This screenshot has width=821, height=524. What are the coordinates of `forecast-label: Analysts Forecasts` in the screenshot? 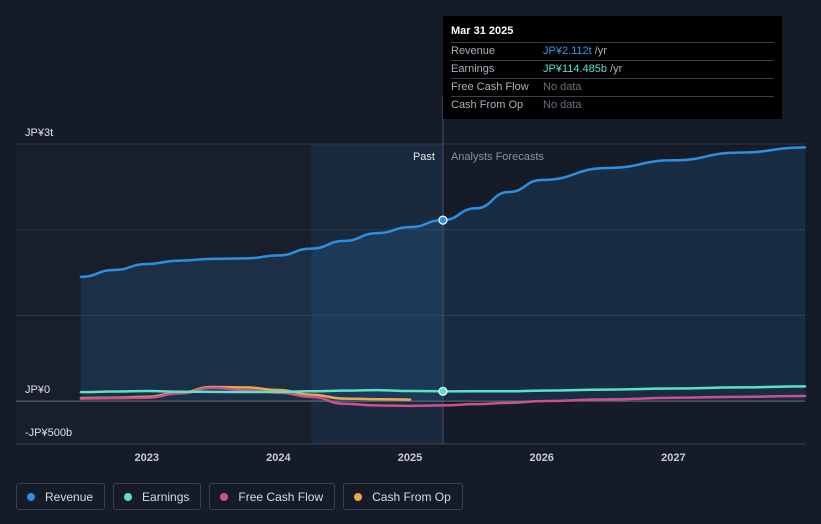 It's located at (497, 157).